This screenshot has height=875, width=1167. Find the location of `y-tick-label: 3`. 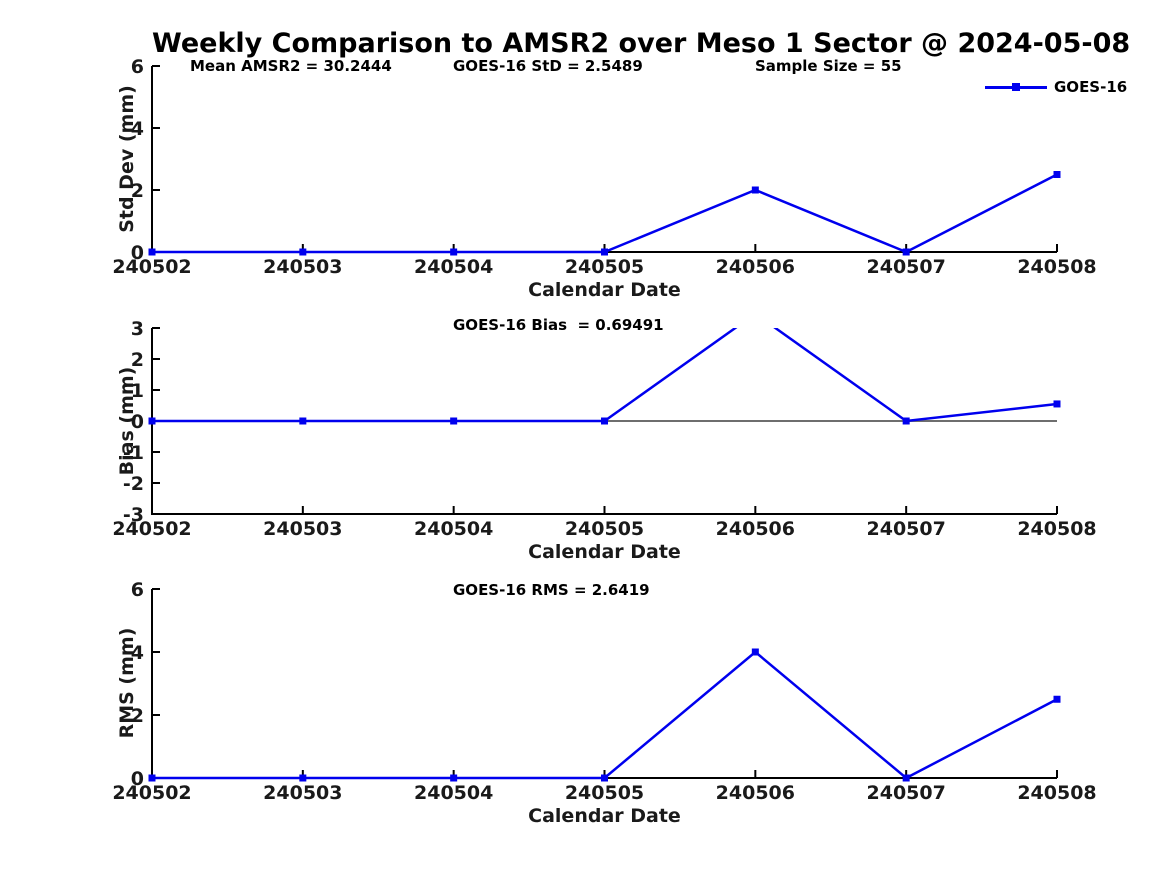

y-tick-label: 3 is located at coordinates (137, 329).